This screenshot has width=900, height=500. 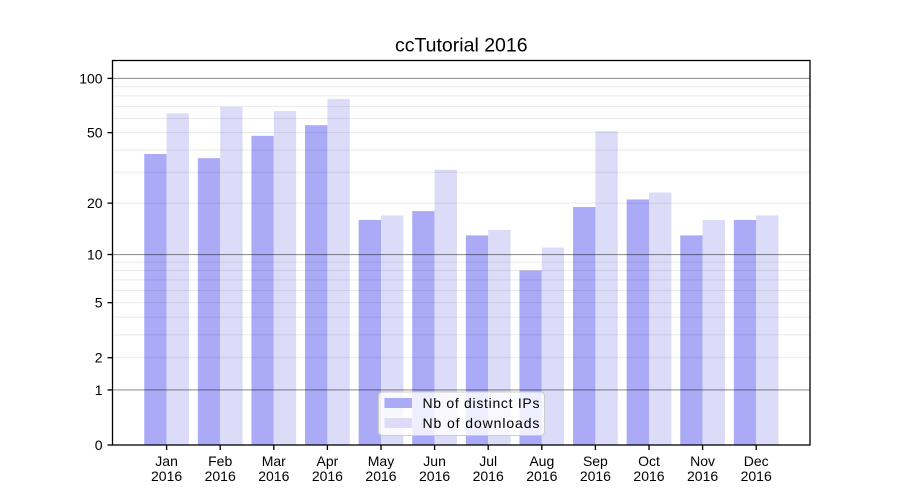 What do you see at coordinates (482, 423) in the screenshot?
I see `svg-text: Nb of downloads` at bounding box center [482, 423].